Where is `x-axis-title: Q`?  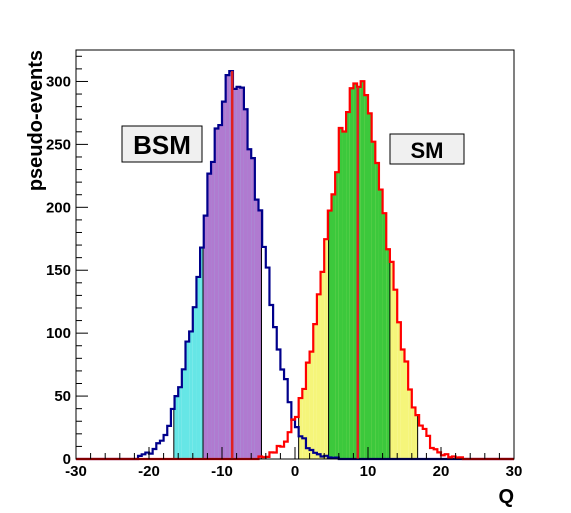
x-axis-title: Q is located at coordinates (506, 497).